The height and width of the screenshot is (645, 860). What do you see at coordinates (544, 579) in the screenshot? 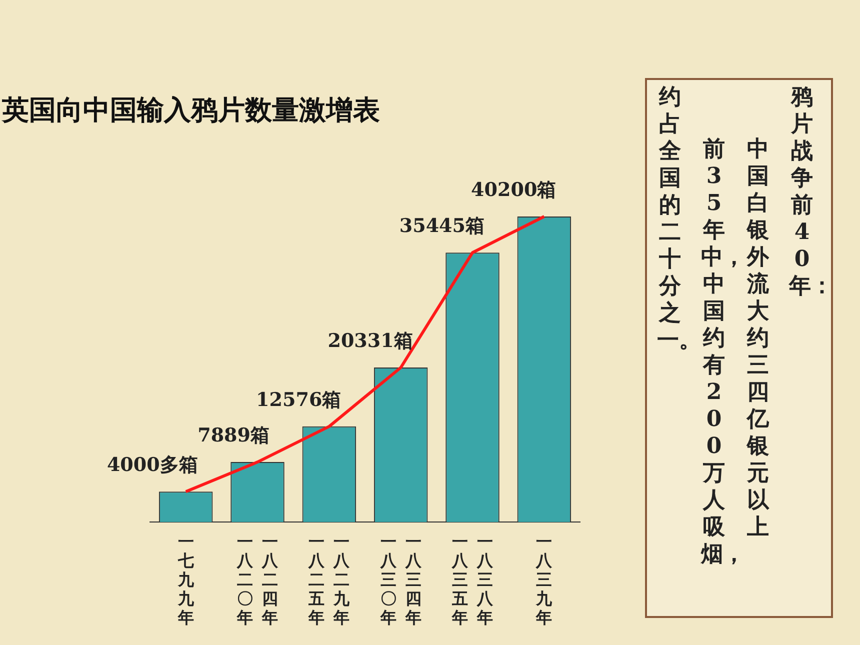
I see `x-tick-label: 一八三九年` at bounding box center [544, 579].